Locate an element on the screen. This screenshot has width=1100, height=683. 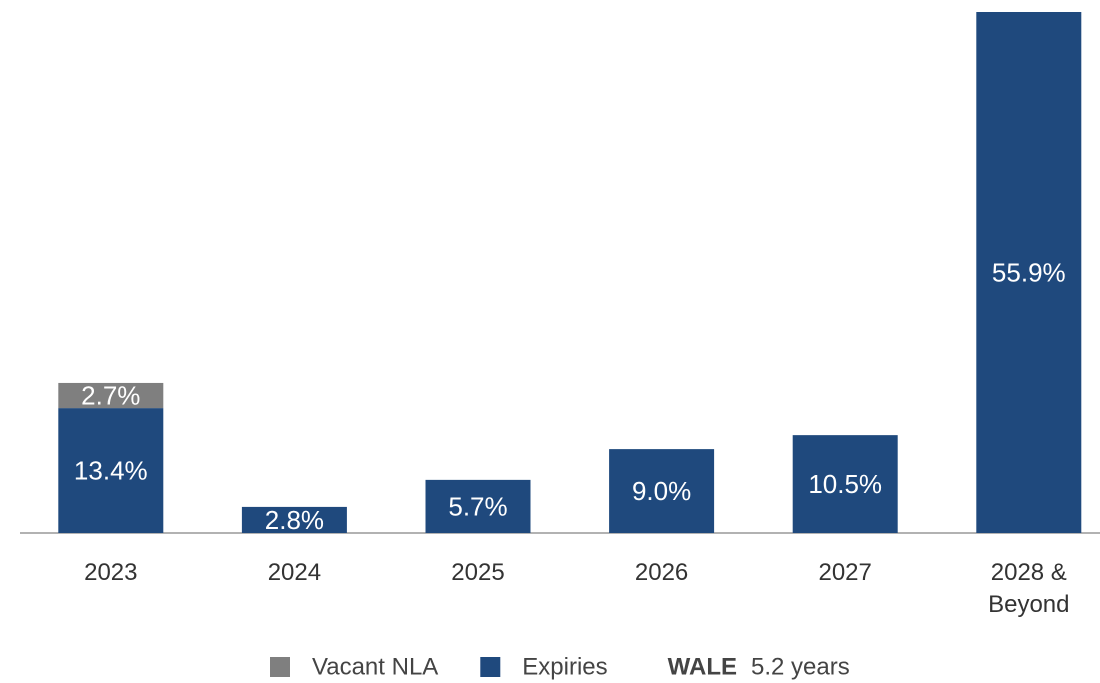
data-label: 5.7% is located at coordinates (477, 506).